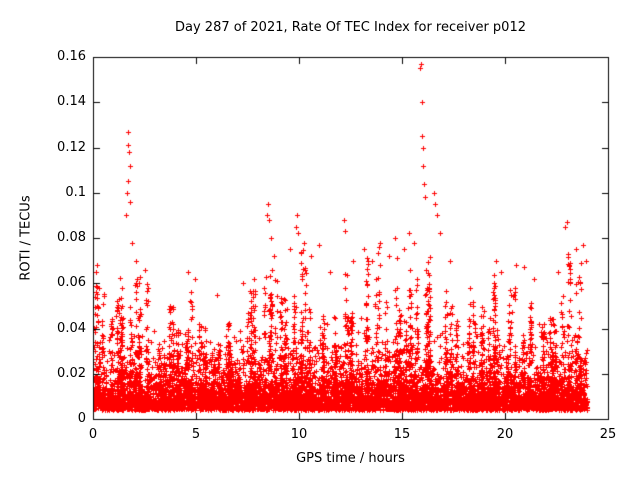  Describe the element at coordinates (71, 328) in the screenshot. I see `y-tick-label: 0.04` at that location.